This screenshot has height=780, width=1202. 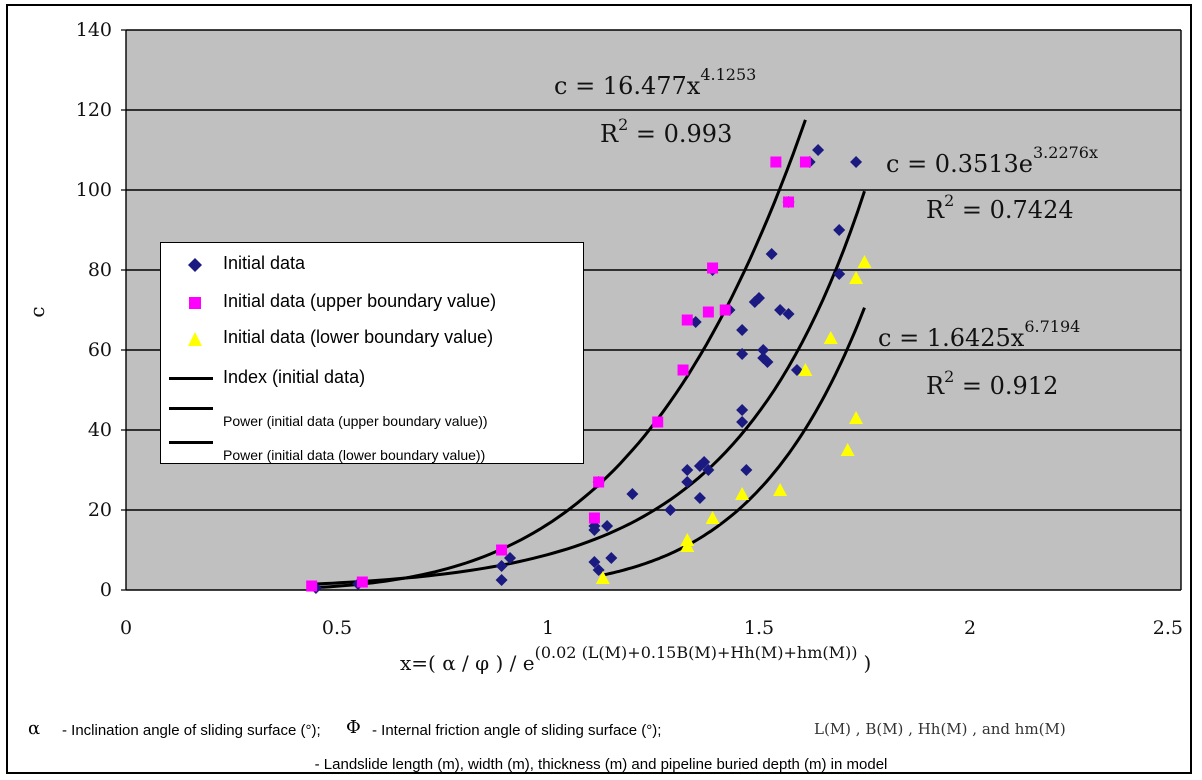 I want to click on x-tick-label: 2.5, so click(x=1168, y=628).